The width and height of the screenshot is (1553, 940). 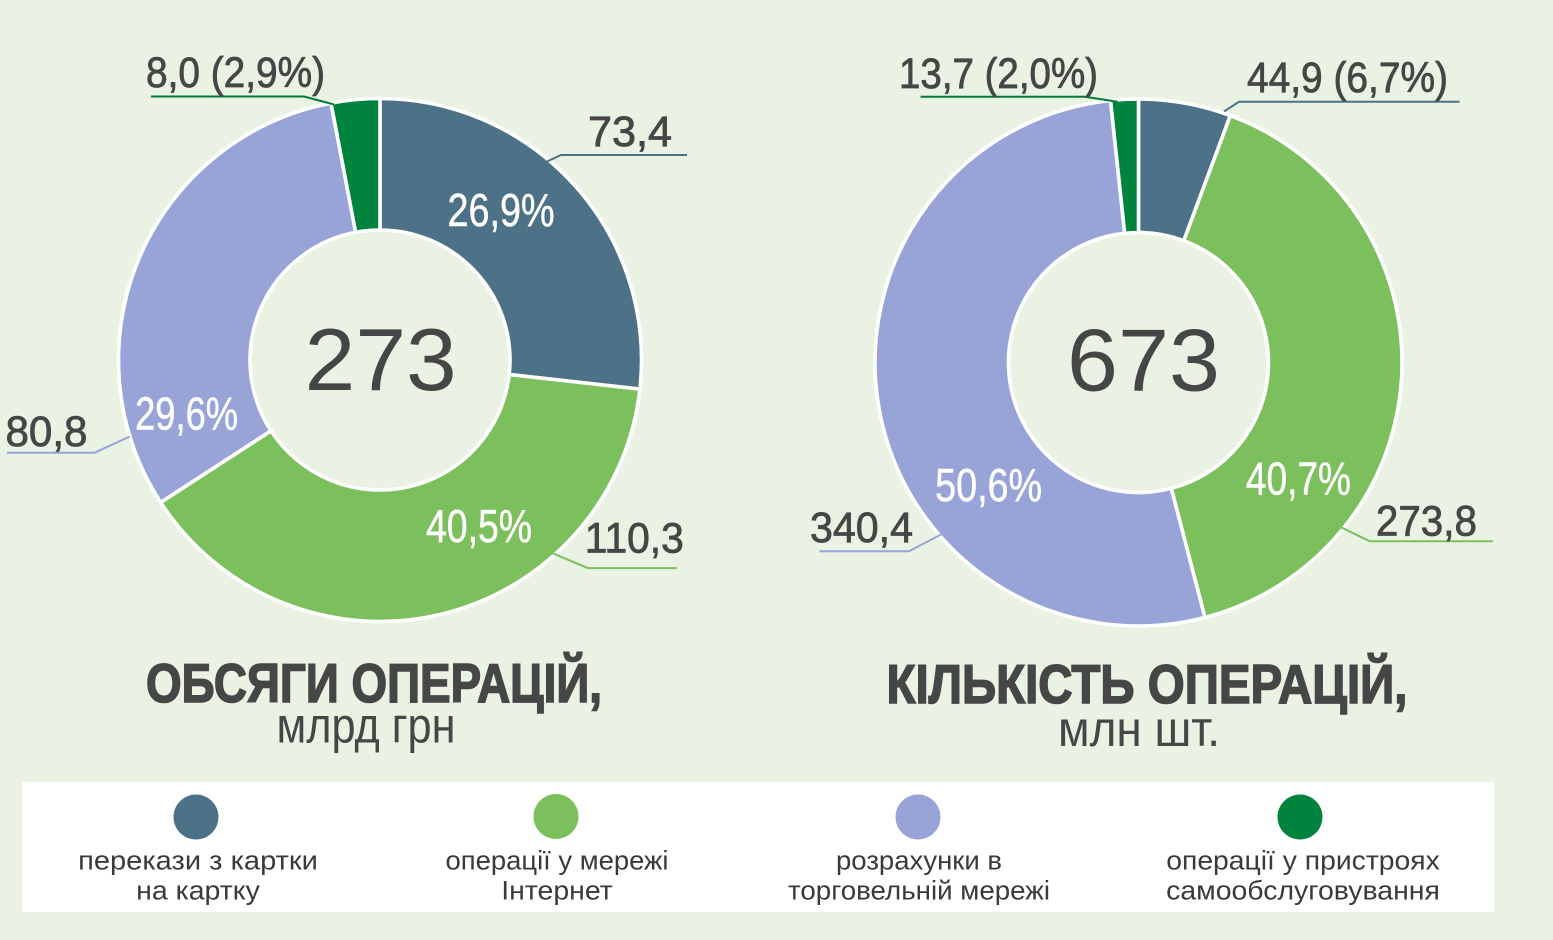 What do you see at coordinates (198, 891) in the screenshot?
I see `svg-text: на картку` at bounding box center [198, 891].